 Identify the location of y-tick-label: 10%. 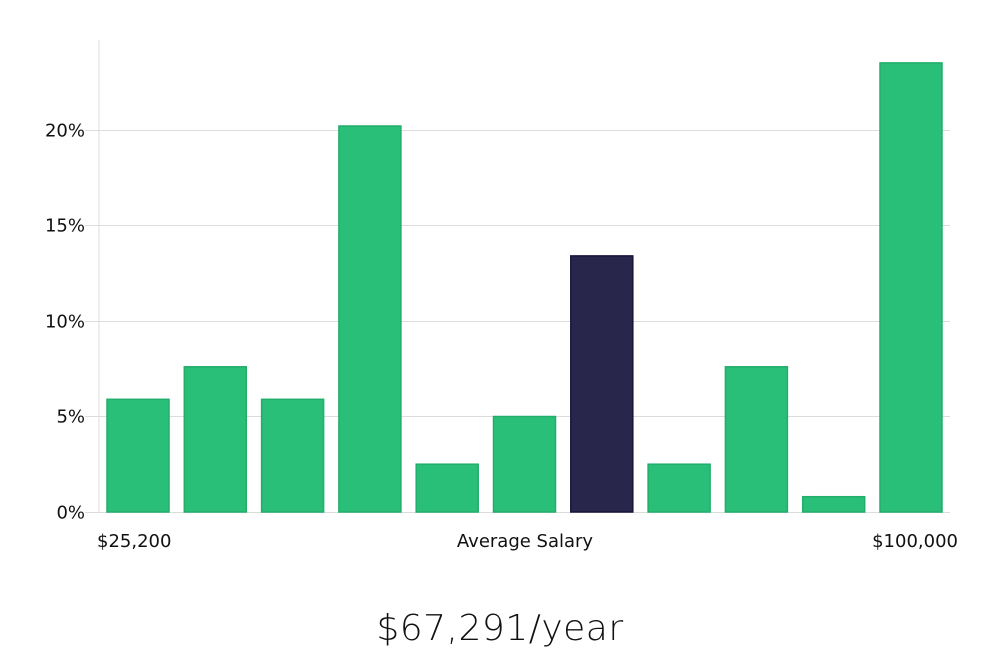
(65, 322).